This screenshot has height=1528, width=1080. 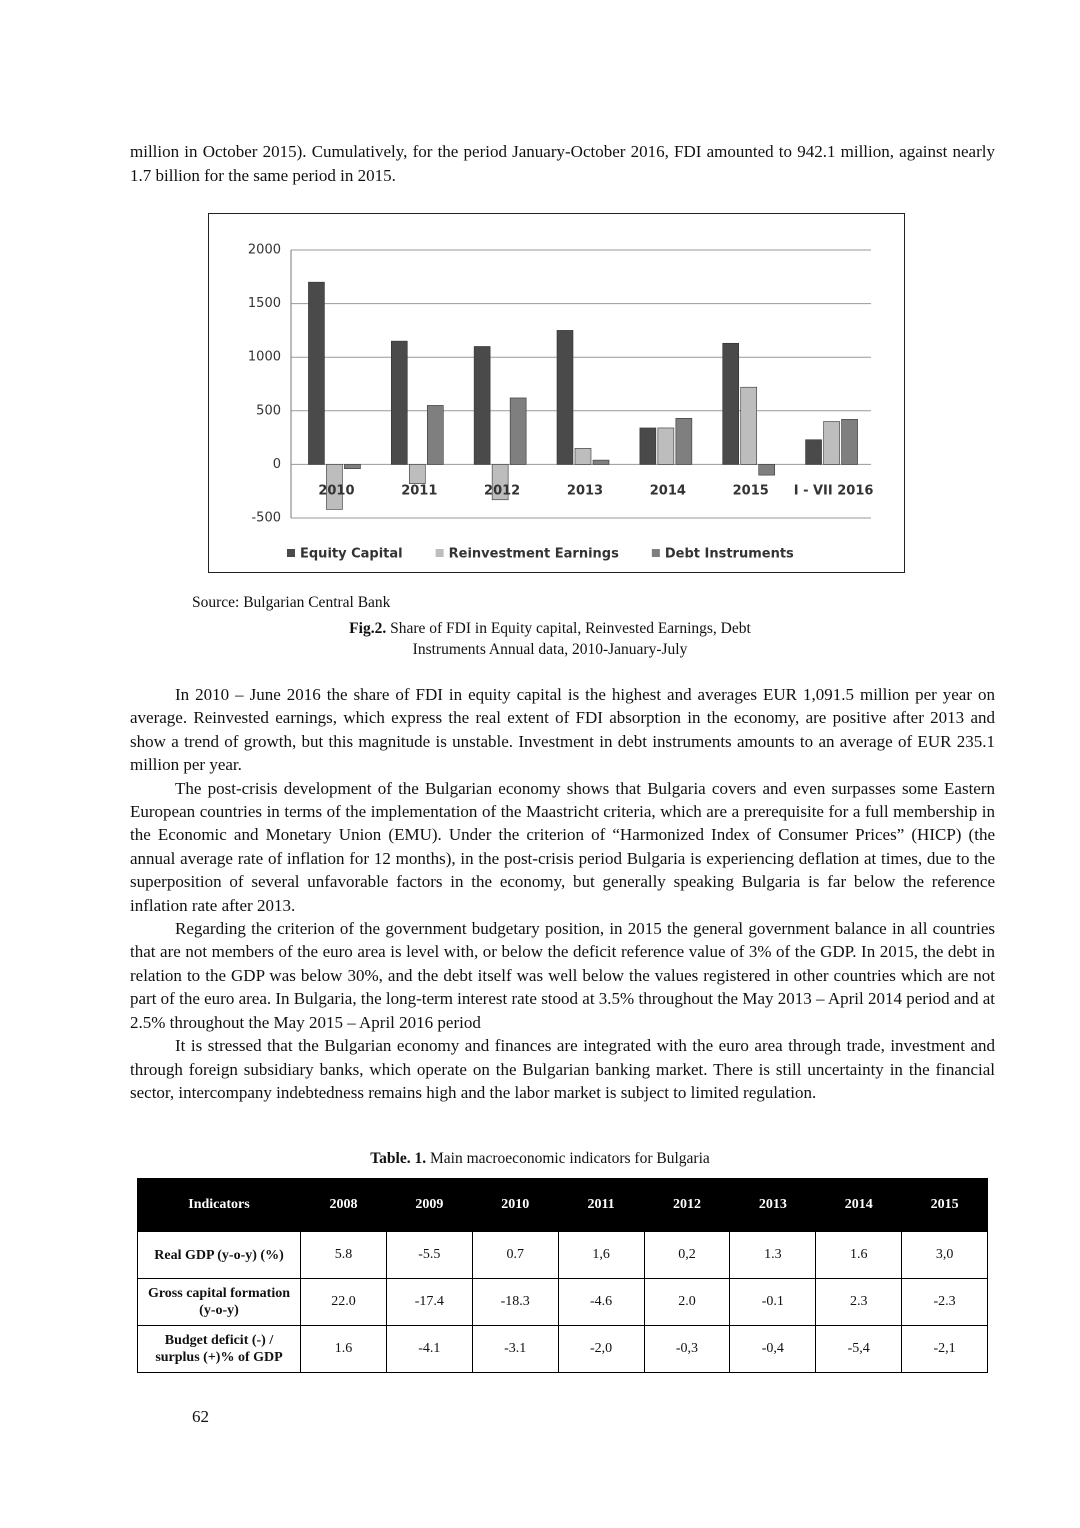 What do you see at coordinates (515, 1349) in the screenshot?
I see `cell: -3.1` at bounding box center [515, 1349].